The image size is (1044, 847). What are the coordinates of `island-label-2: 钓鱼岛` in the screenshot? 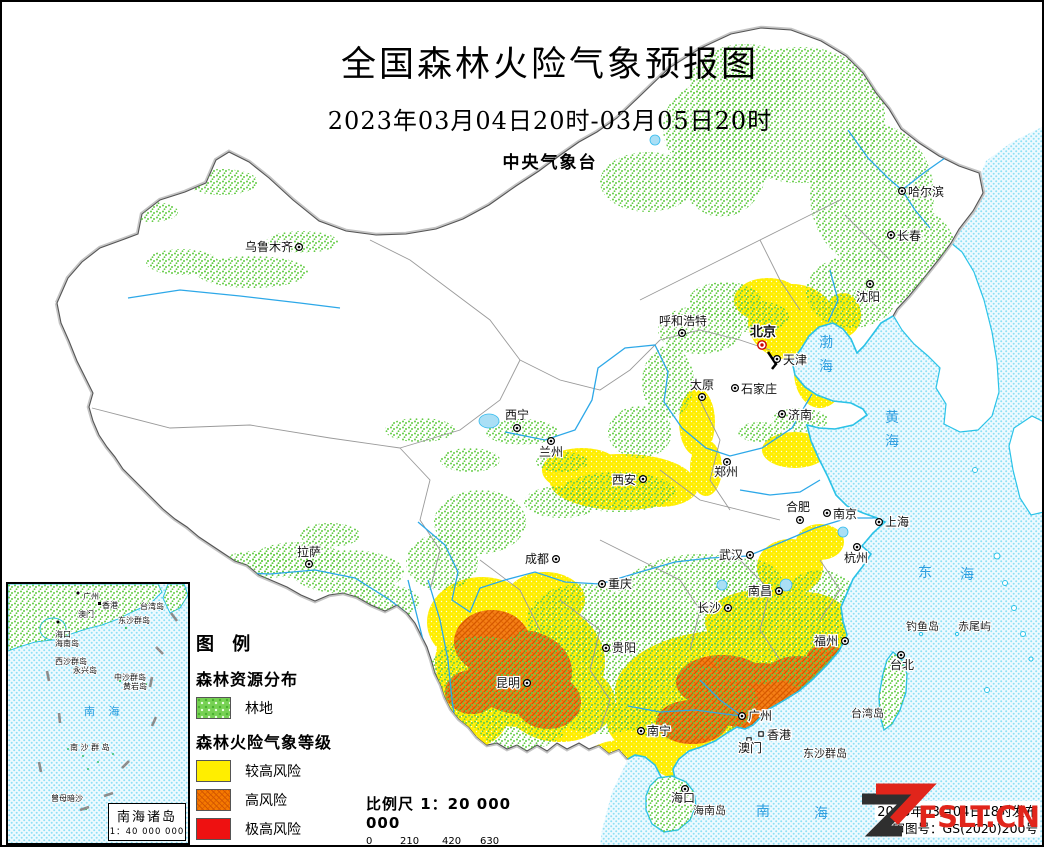 It's located at (922, 626).